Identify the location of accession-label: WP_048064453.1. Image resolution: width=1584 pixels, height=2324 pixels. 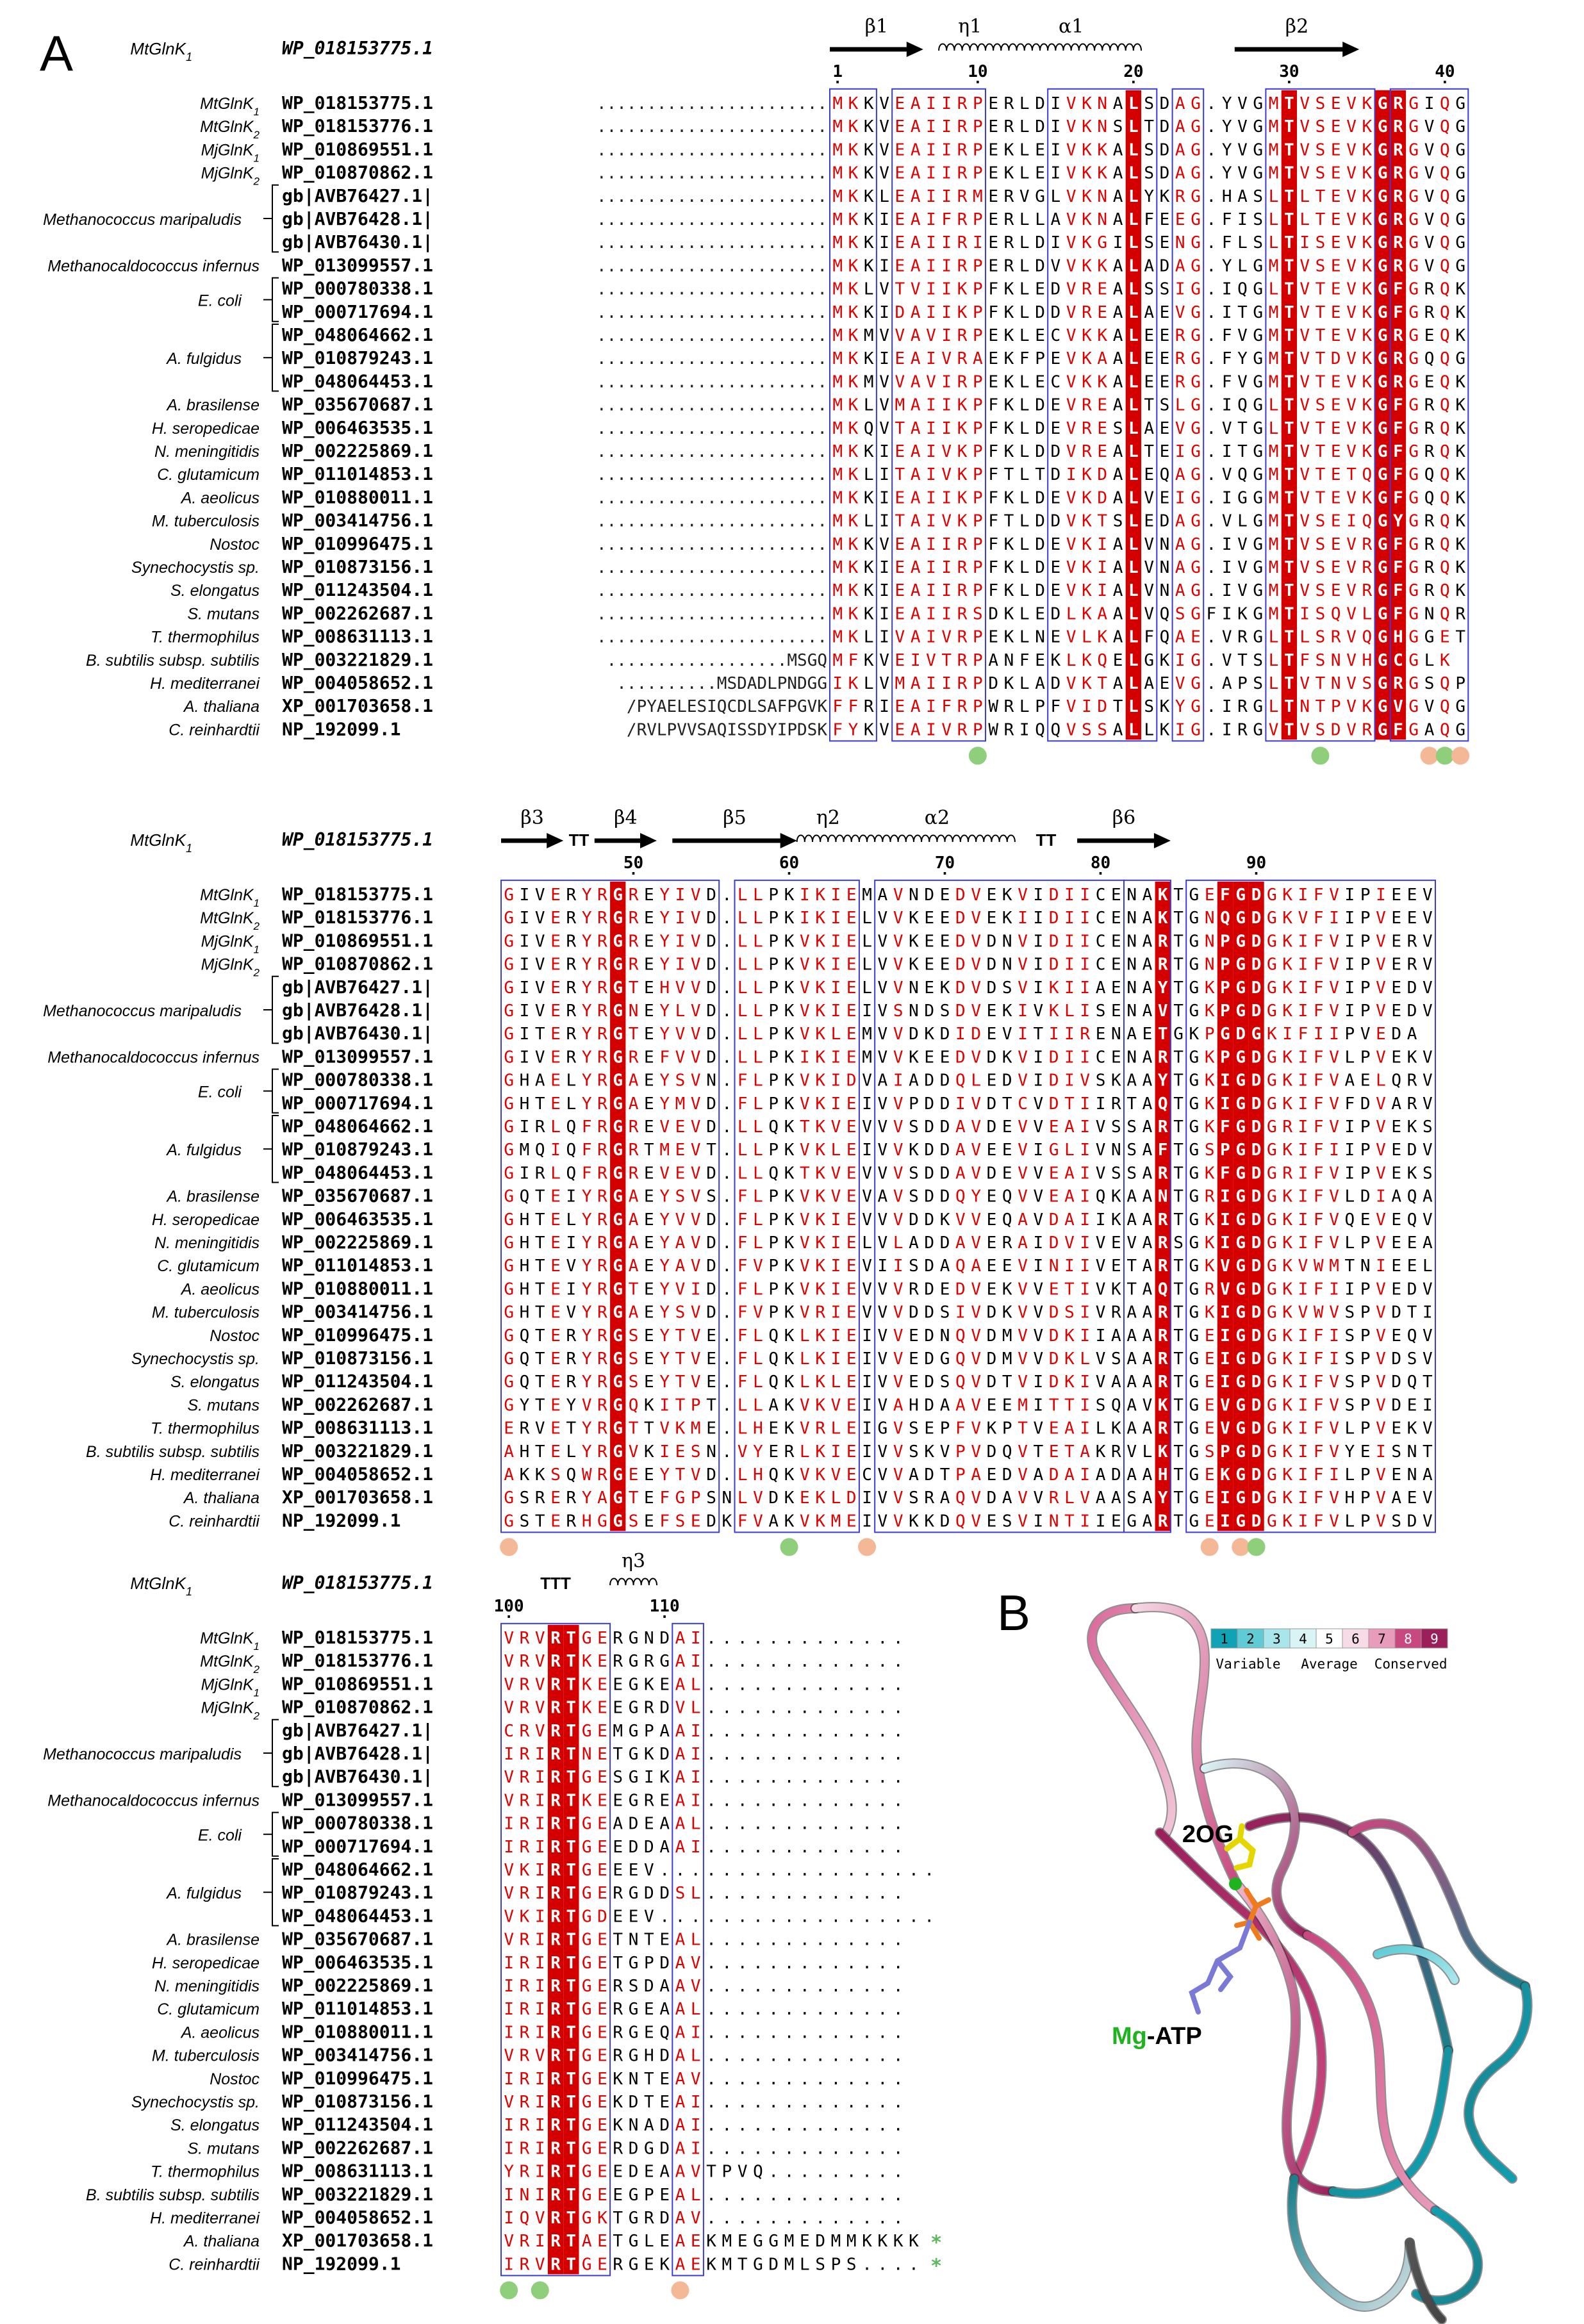
(357, 1915).